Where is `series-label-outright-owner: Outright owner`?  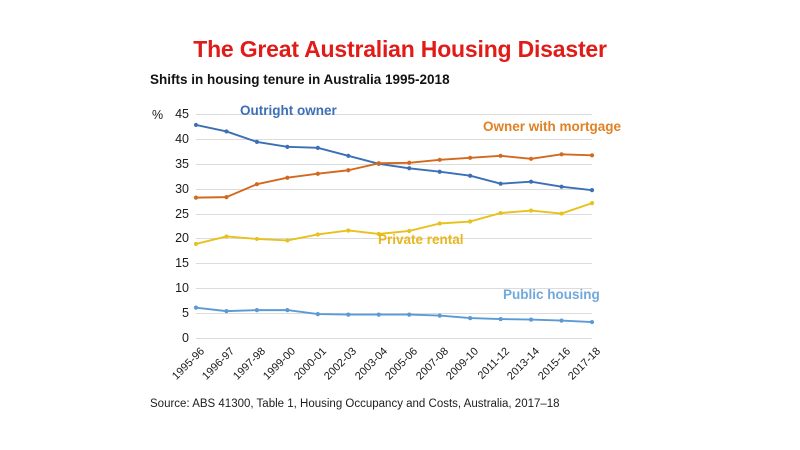 series-label-outright-owner: Outright owner is located at coordinates (288, 110).